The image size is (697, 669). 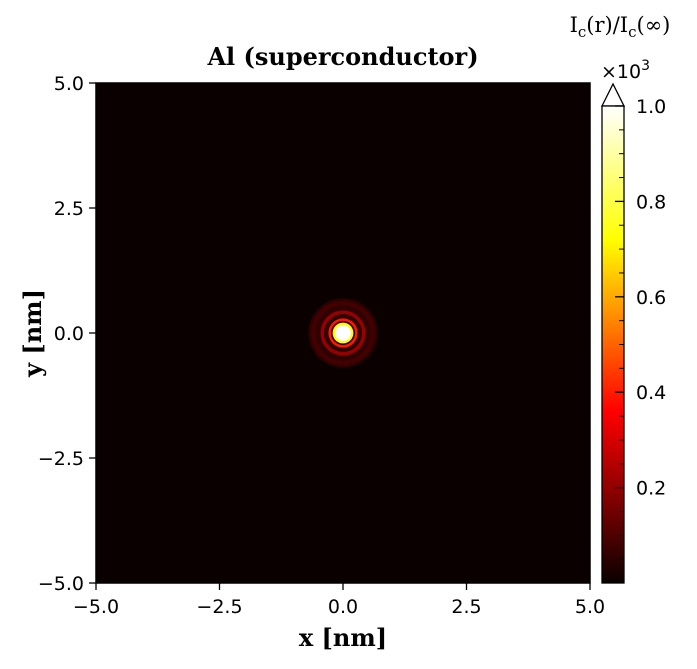 I want to click on y-tick-label: 0.0, so click(x=69, y=334).